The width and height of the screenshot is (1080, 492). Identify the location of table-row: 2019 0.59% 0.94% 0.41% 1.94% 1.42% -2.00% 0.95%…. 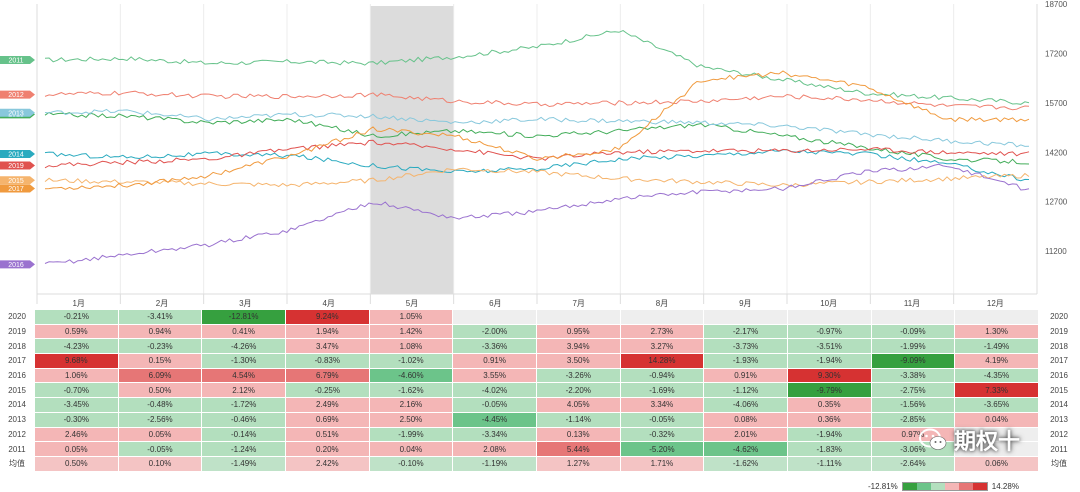
(540, 332).